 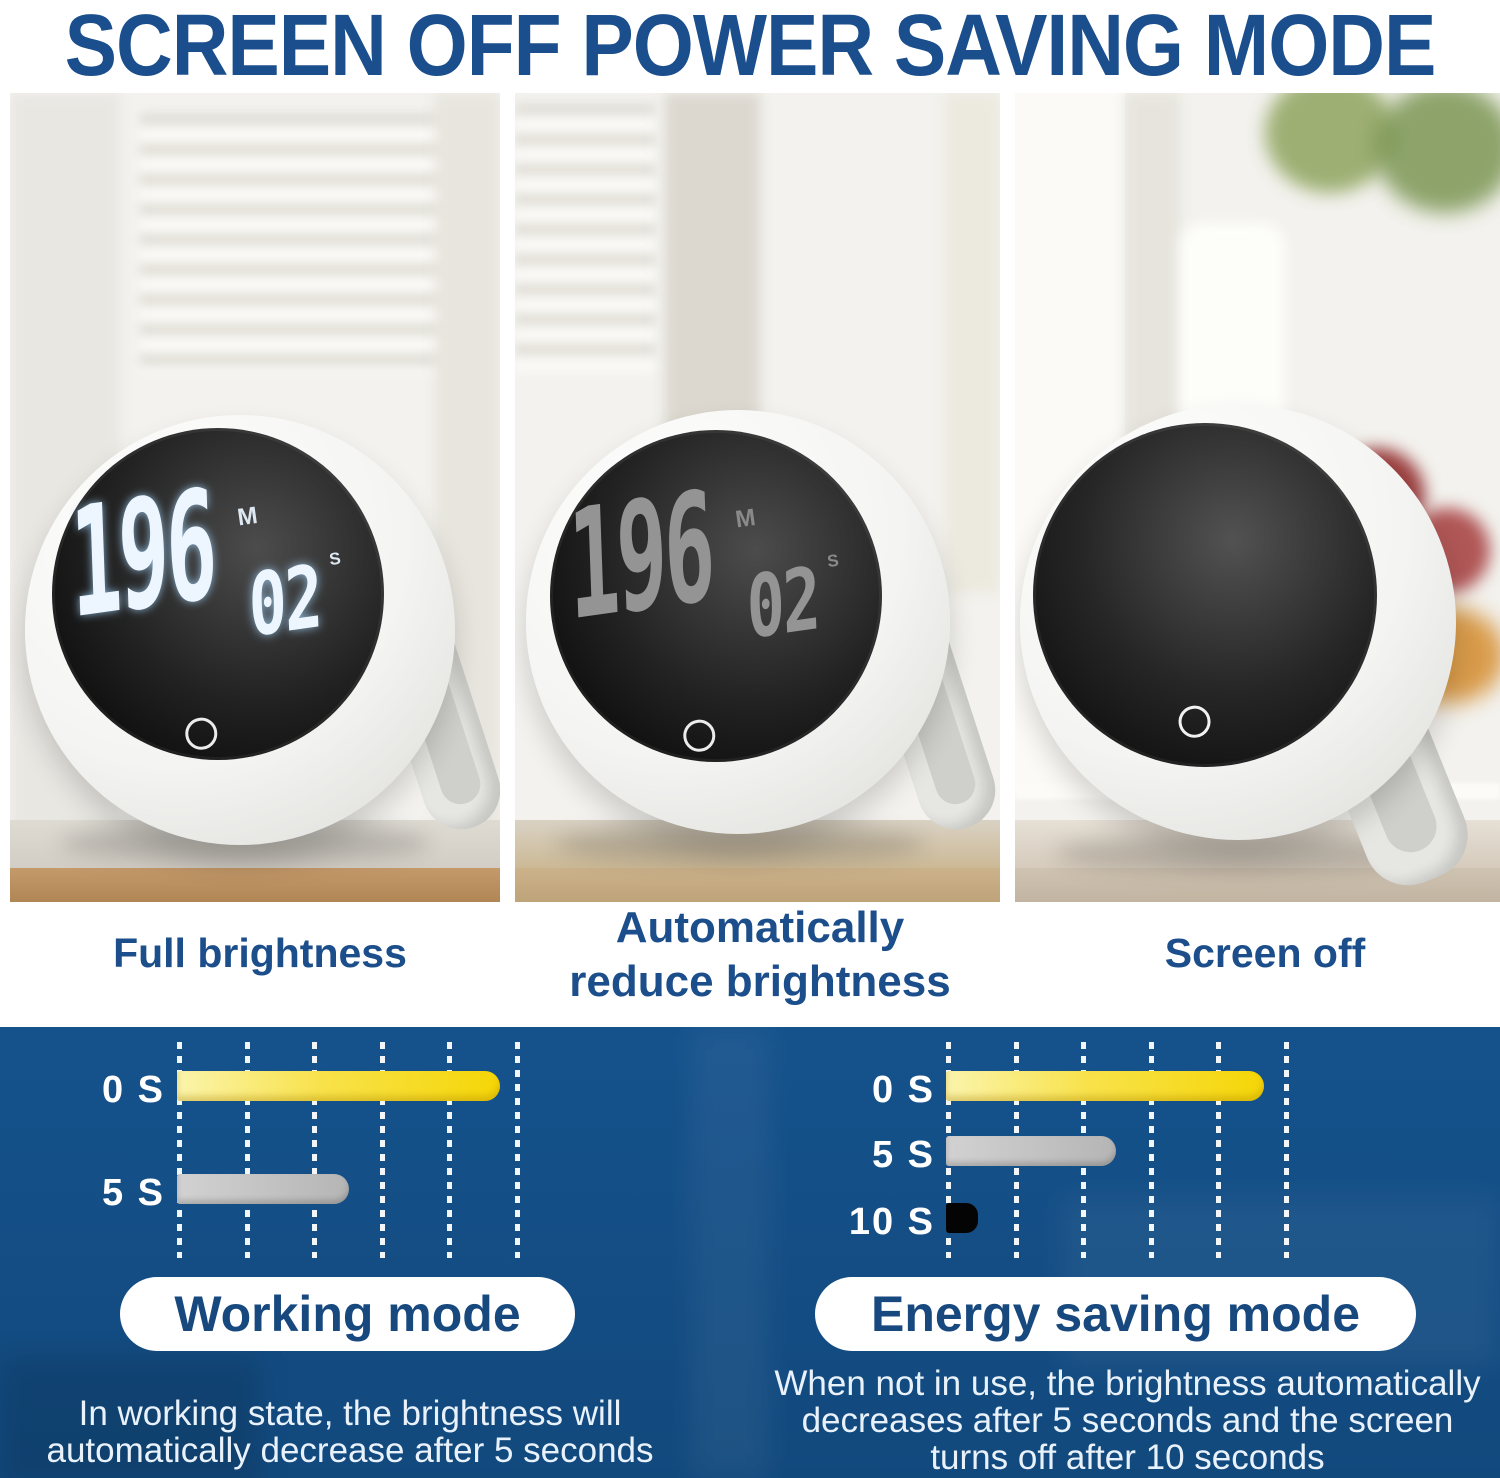 What do you see at coordinates (1031, 1151) in the screenshot?
I see `energy-saving-bar-5s` at bounding box center [1031, 1151].